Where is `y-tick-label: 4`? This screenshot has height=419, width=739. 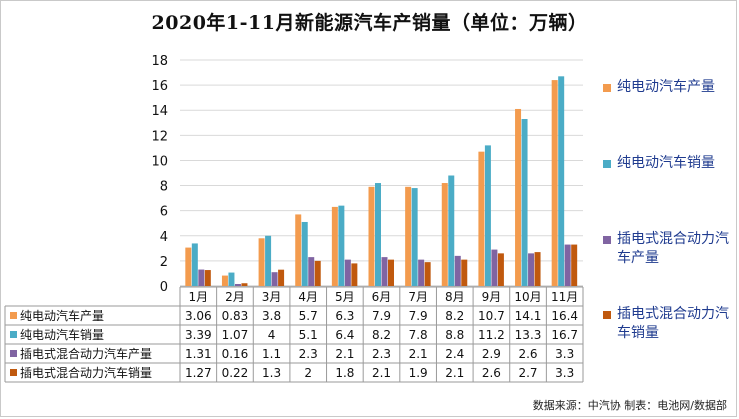
y-tick-label: 4 is located at coordinates (164, 237).